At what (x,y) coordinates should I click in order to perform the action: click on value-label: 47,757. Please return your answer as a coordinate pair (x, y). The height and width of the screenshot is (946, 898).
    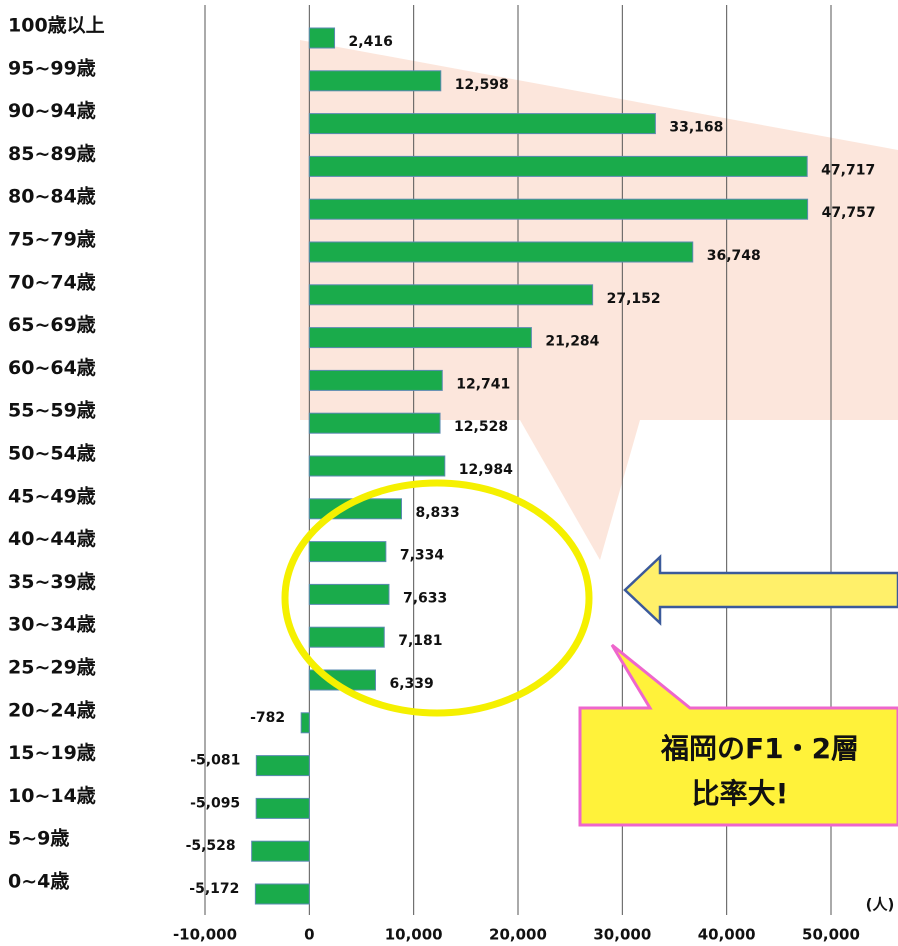
    Looking at the image, I should click on (849, 213).